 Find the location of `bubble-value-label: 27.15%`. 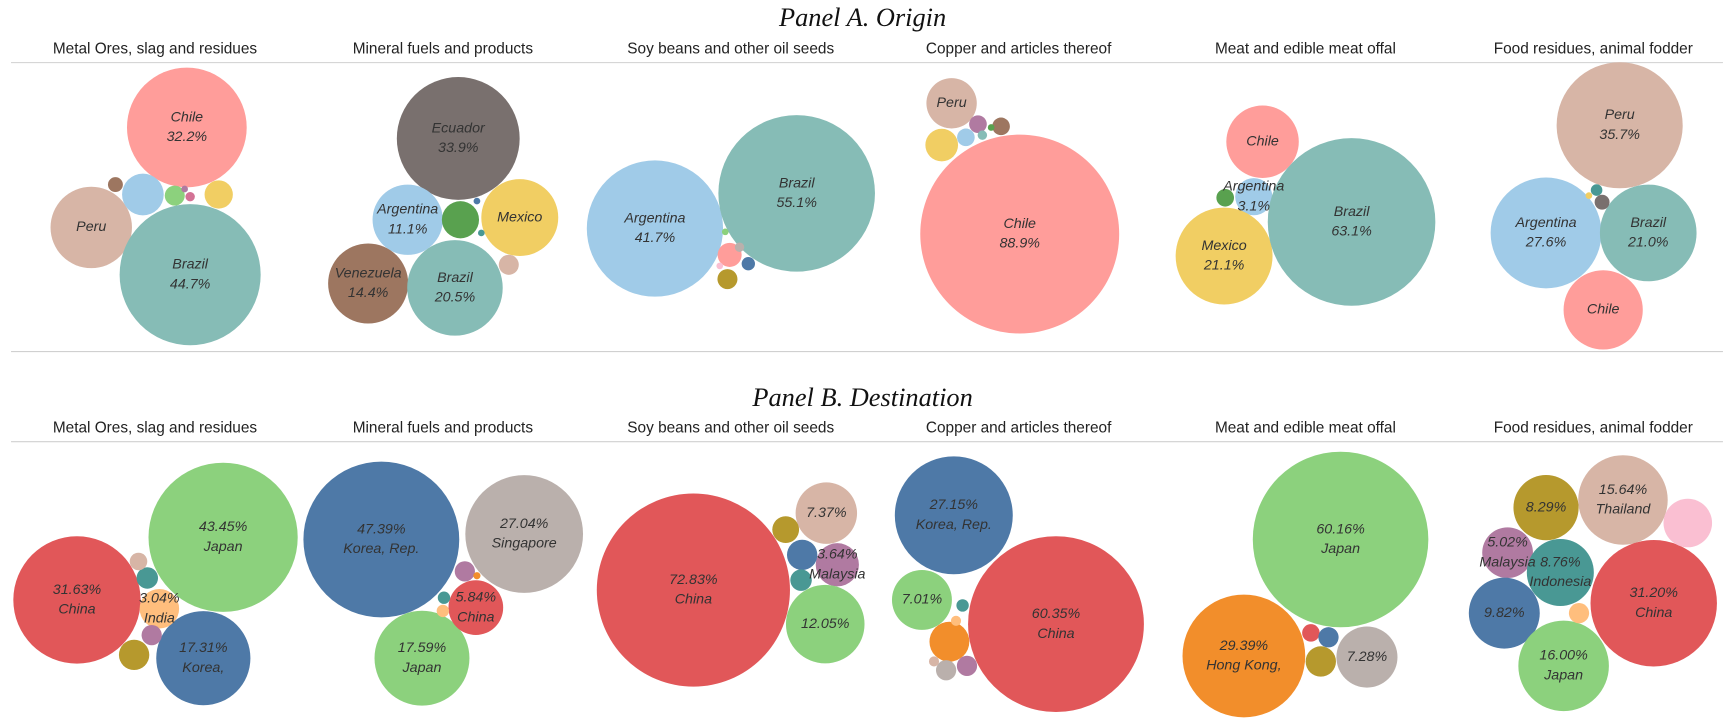

bubble-value-label: 27.15% is located at coordinates (954, 505).